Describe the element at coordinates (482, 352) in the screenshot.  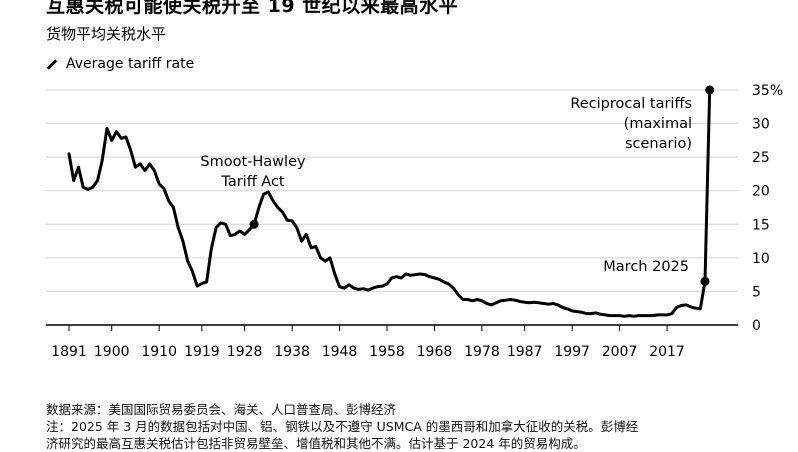
I see `x-tick-label: 1978` at that location.